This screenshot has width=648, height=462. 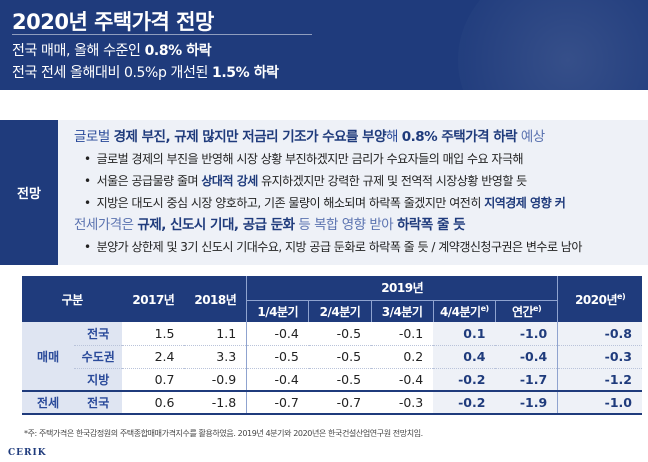 I want to click on text-strong: 규제, 신도시 기대, 공급 둔화, so click(x=216, y=225).